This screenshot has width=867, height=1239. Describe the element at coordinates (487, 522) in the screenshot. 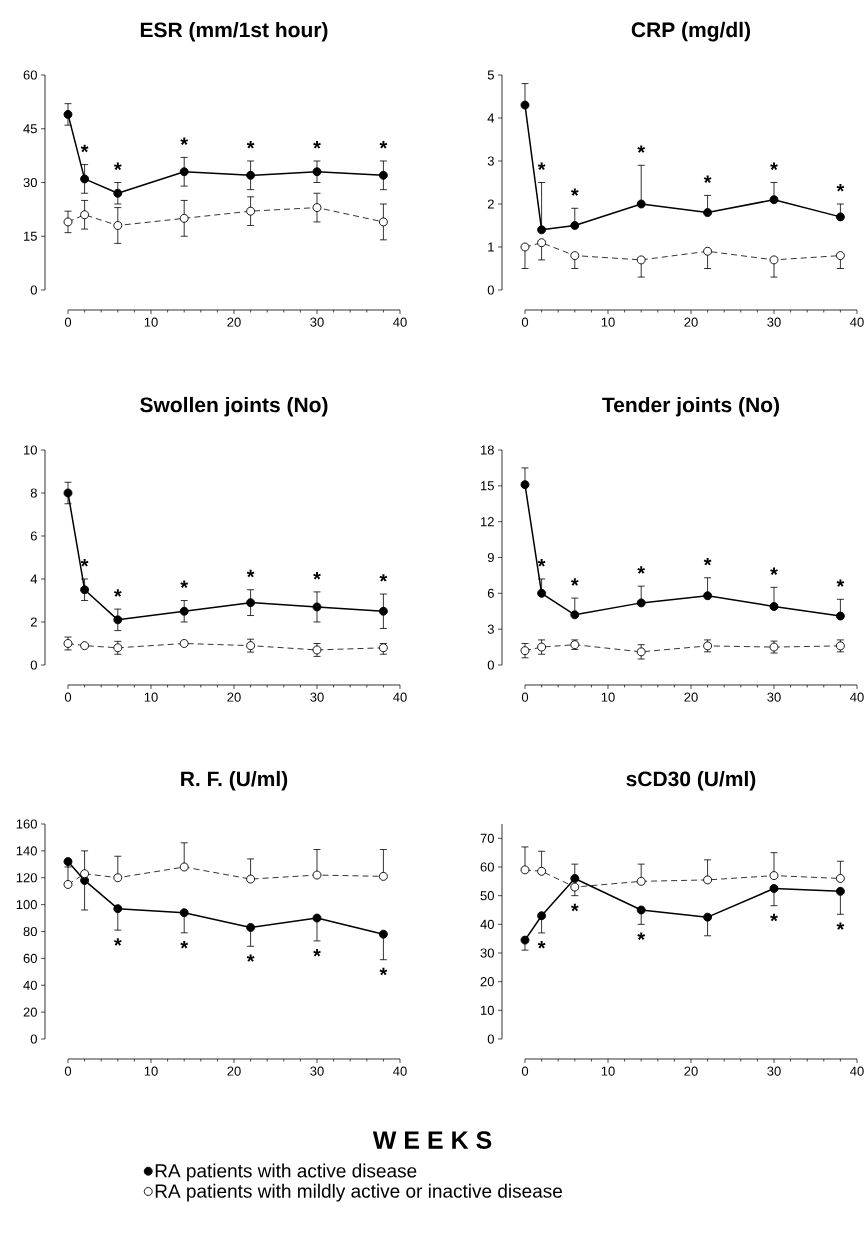

I see `y-tick-label: 12` at that location.